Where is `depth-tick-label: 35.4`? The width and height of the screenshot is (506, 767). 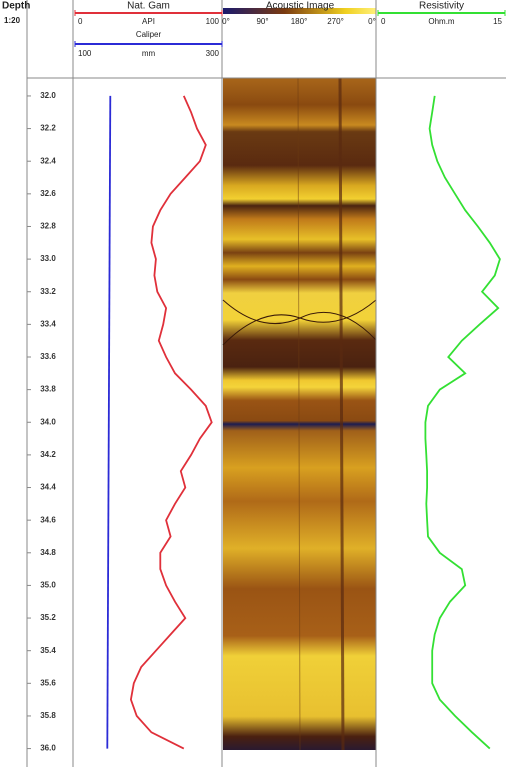 depth-tick-label: 35.4 is located at coordinates (48, 650).